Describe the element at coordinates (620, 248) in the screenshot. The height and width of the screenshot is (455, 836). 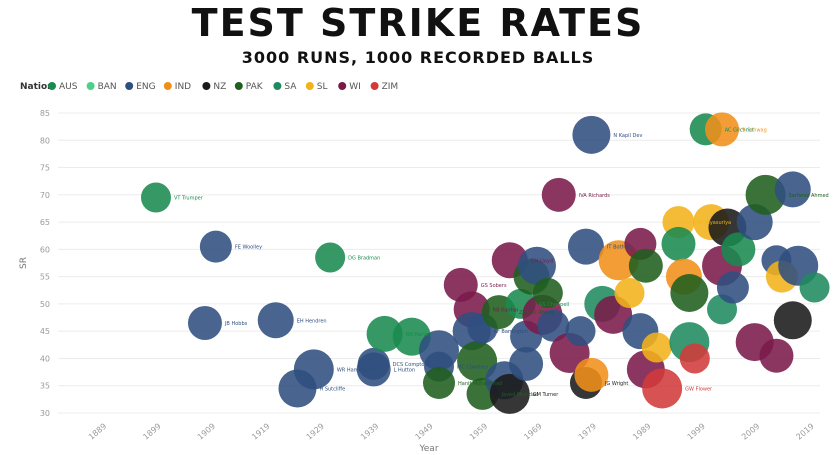
I see `data-point-label: IT Botham` at that location.